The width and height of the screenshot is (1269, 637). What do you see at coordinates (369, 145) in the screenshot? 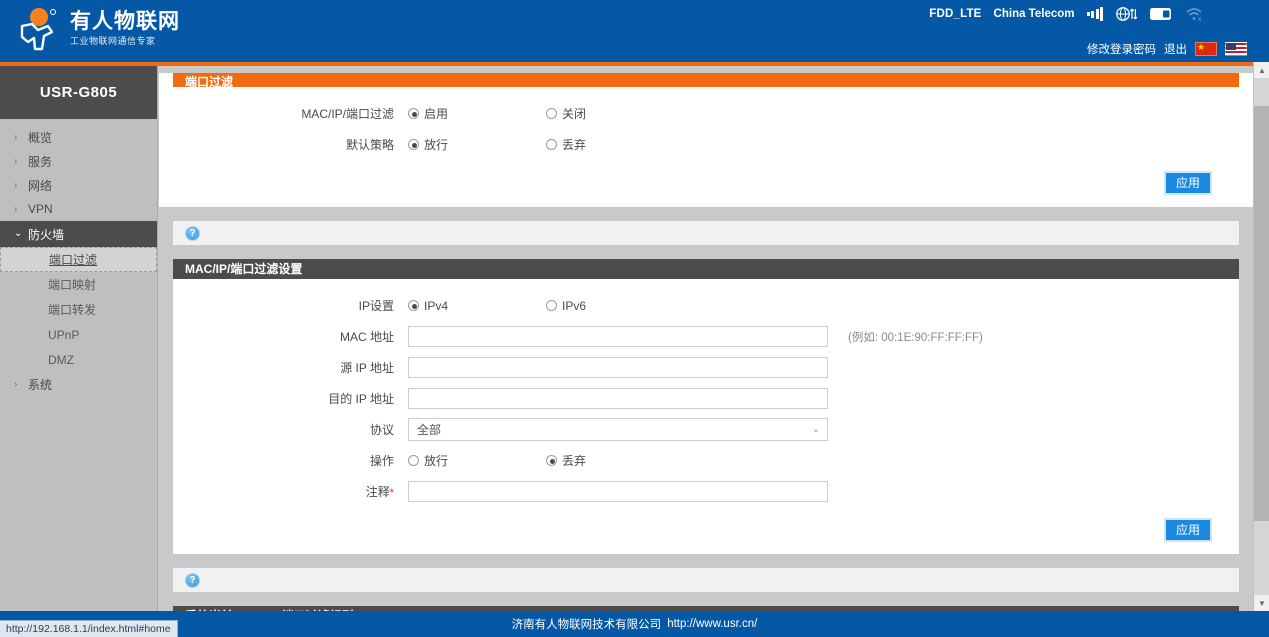
I see `default-policy-label: 默认策略` at bounding box center [369, 145].